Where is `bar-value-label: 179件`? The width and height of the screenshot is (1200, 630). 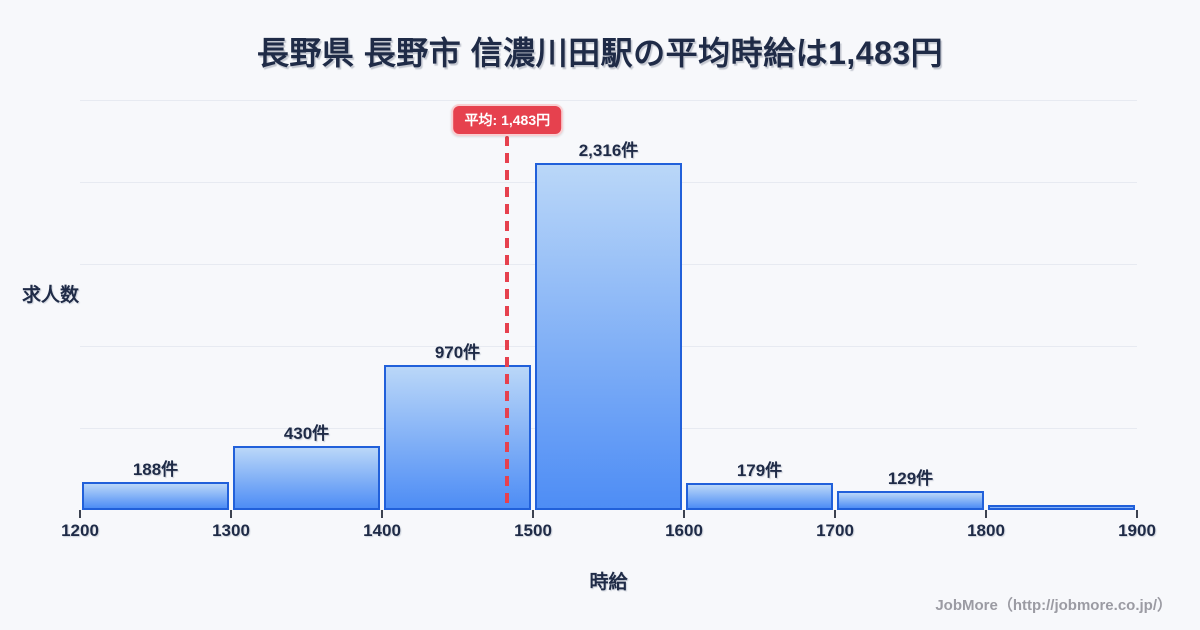 bar-value-label: 179件 is located at coordinates (759, 471).